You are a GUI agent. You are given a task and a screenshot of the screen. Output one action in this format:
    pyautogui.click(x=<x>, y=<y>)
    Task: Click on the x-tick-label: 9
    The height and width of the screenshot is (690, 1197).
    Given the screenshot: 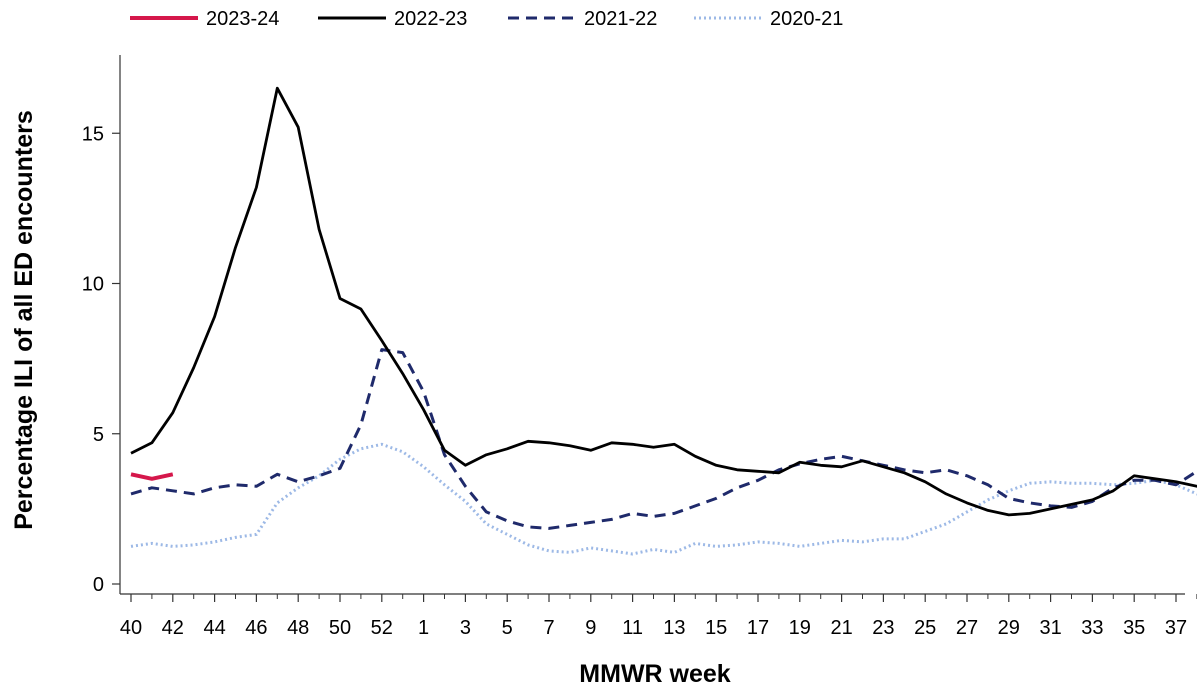 What is the action you would take?
    pyautogui.click(x=590, y=628)
    